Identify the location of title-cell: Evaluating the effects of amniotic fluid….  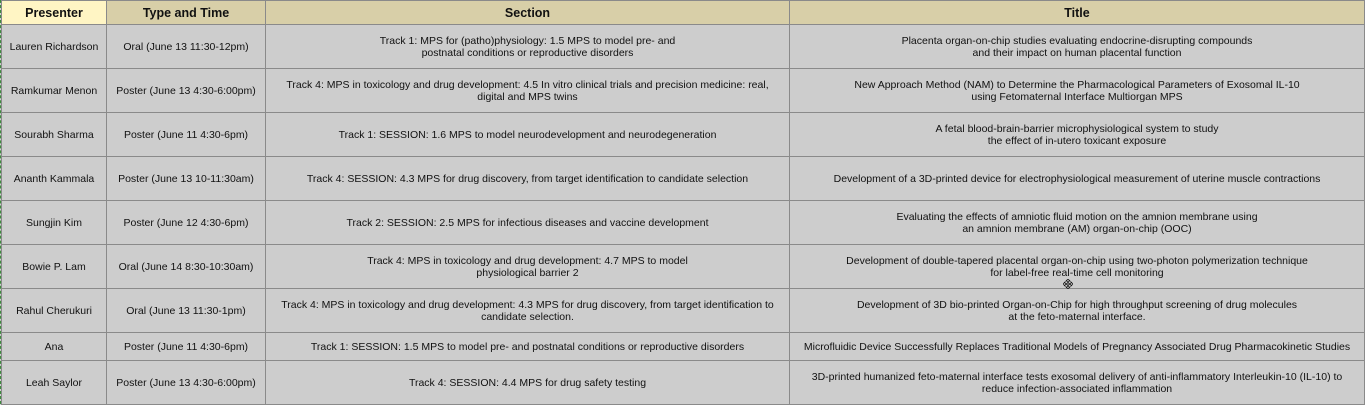
(1077, 222).